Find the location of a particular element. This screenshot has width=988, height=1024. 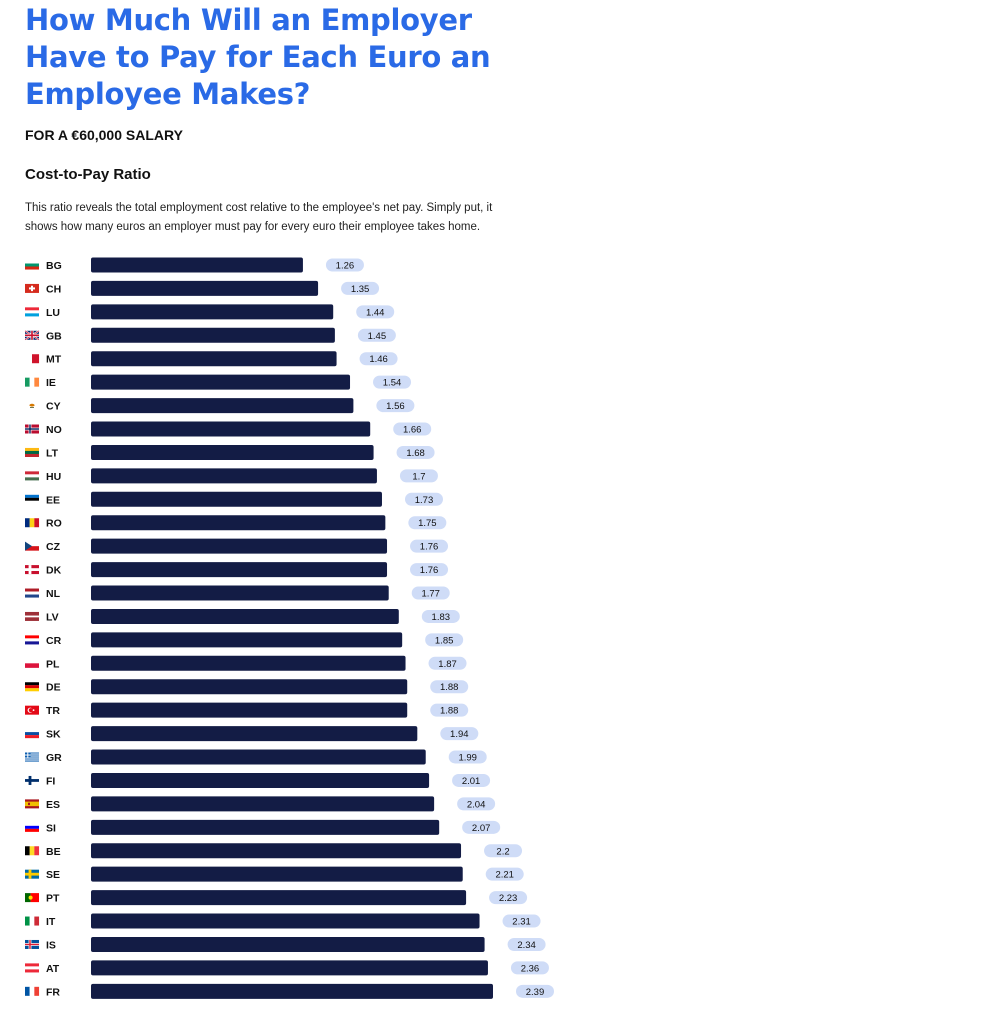

category-label: FI is located at coordinates (50, 781).